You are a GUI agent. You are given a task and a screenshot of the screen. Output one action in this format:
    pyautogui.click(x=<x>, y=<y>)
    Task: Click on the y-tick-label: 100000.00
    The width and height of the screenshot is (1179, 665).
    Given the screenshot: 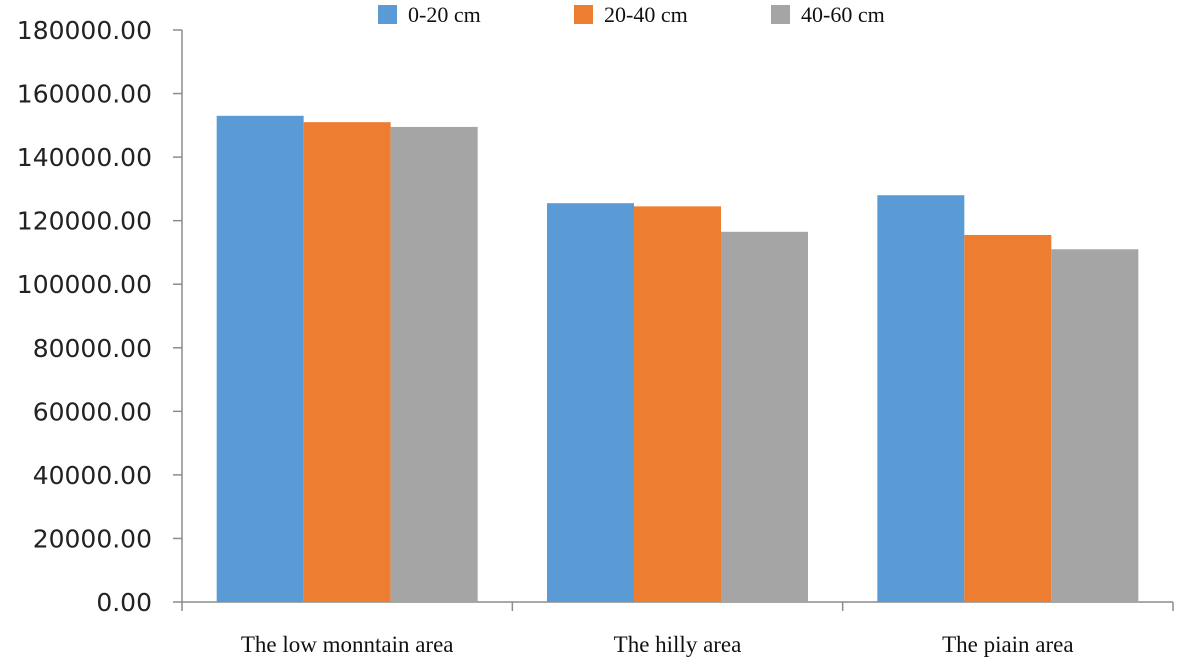 What is the action you would take?
    pyautogui.click(x=84, y=284)
    